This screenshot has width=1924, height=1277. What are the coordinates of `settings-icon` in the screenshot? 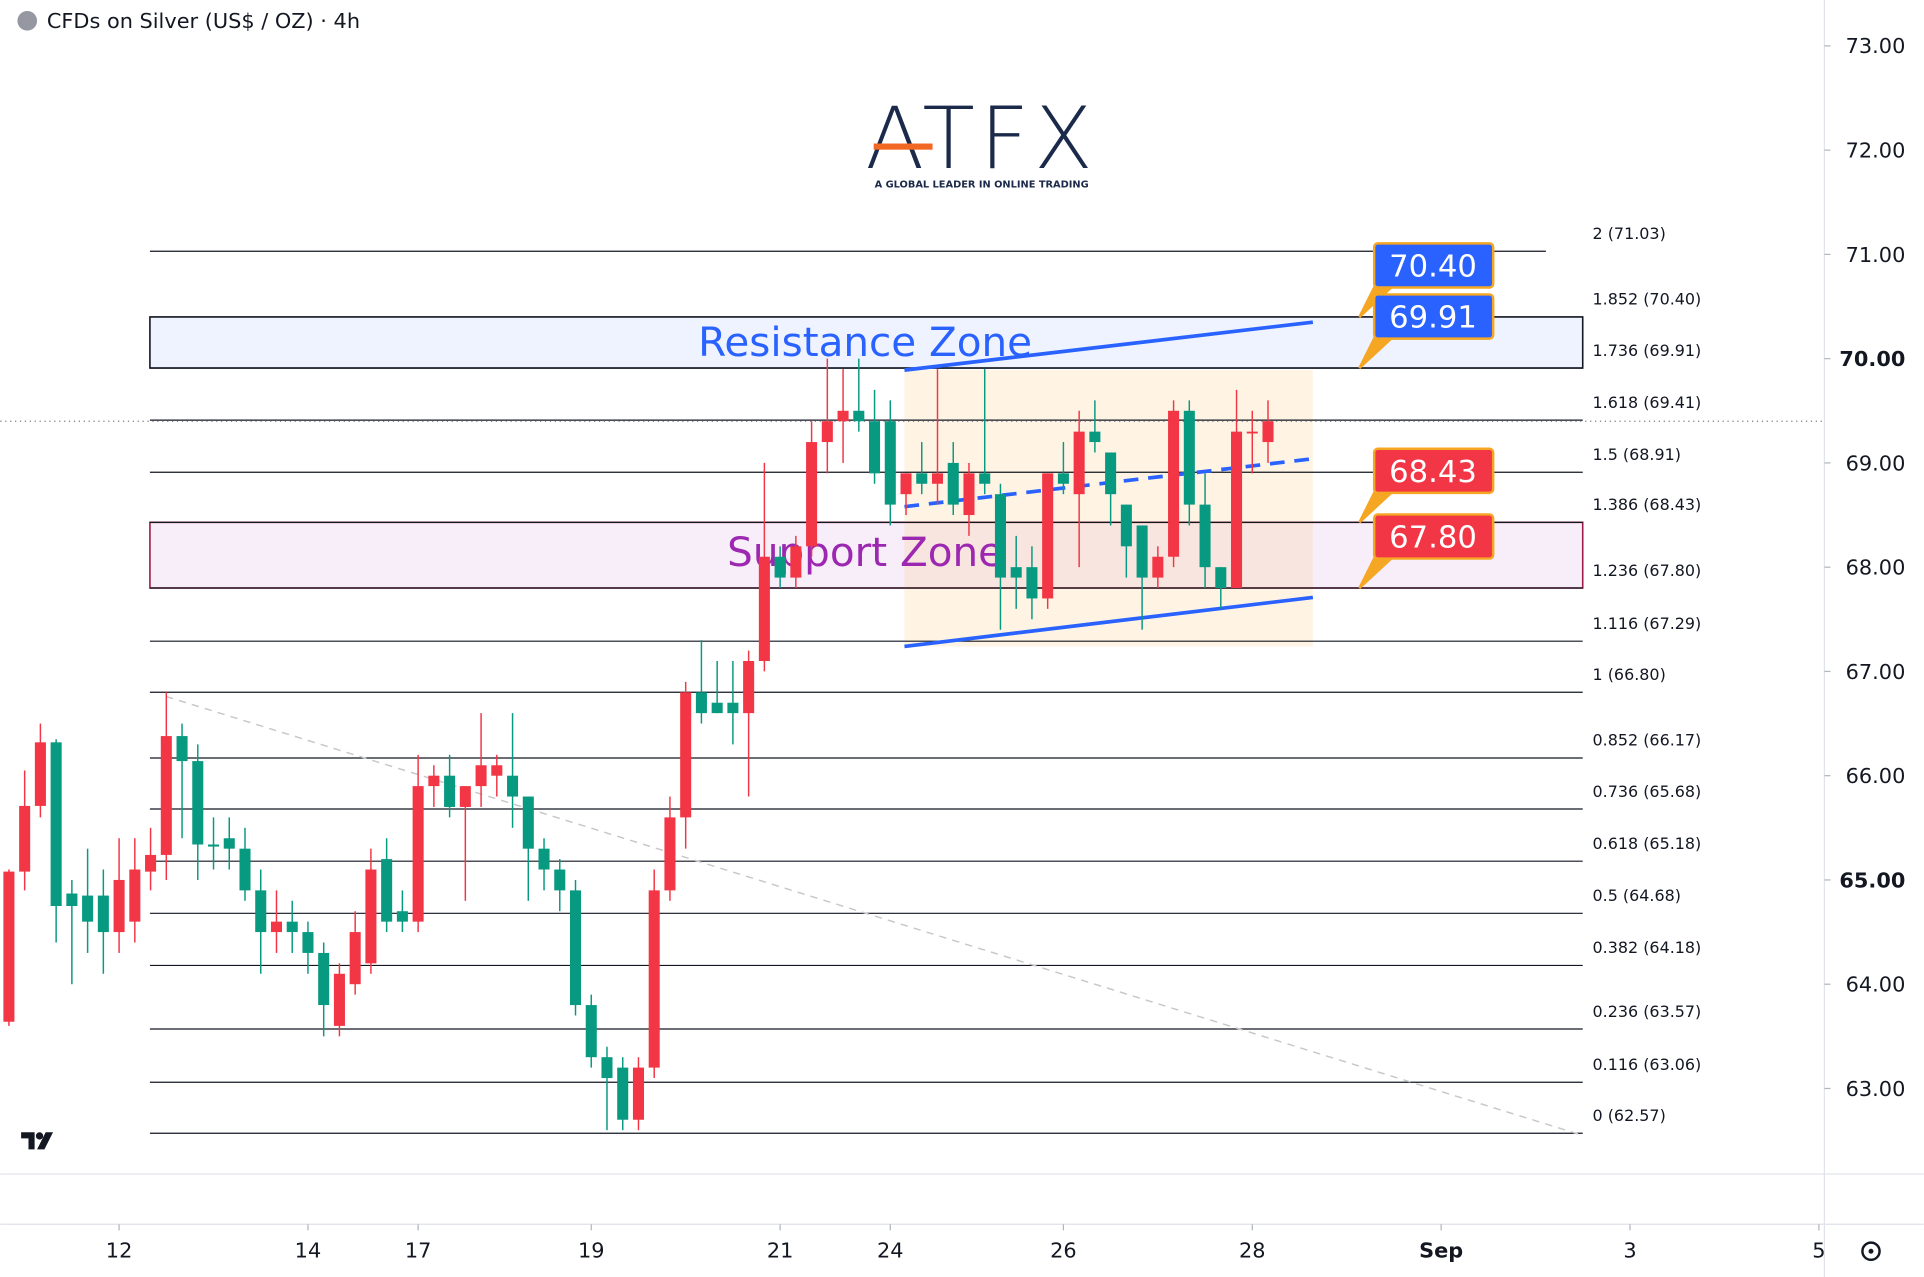 It's located at (1871, 1251).